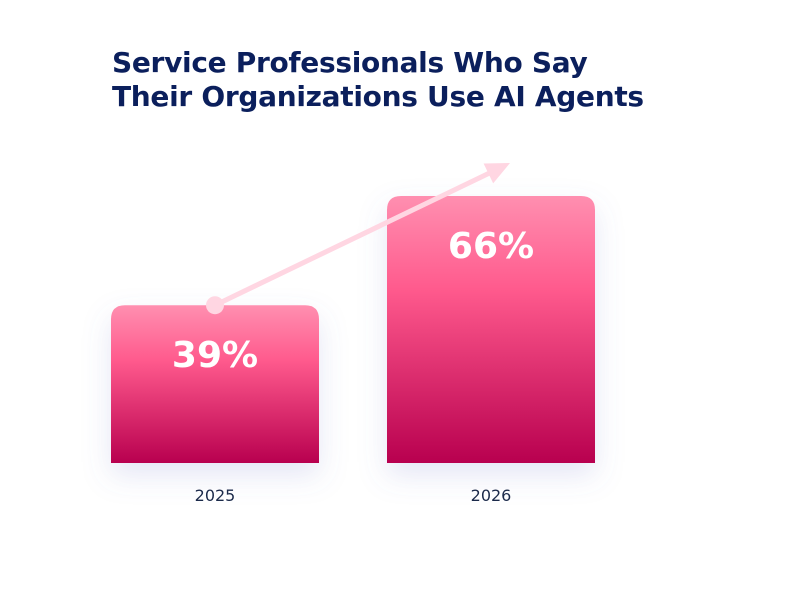 The image size is (797, 598). Describe the element at coordinates (491, 329) in the screenshot. I see `bar-2026` at that location.